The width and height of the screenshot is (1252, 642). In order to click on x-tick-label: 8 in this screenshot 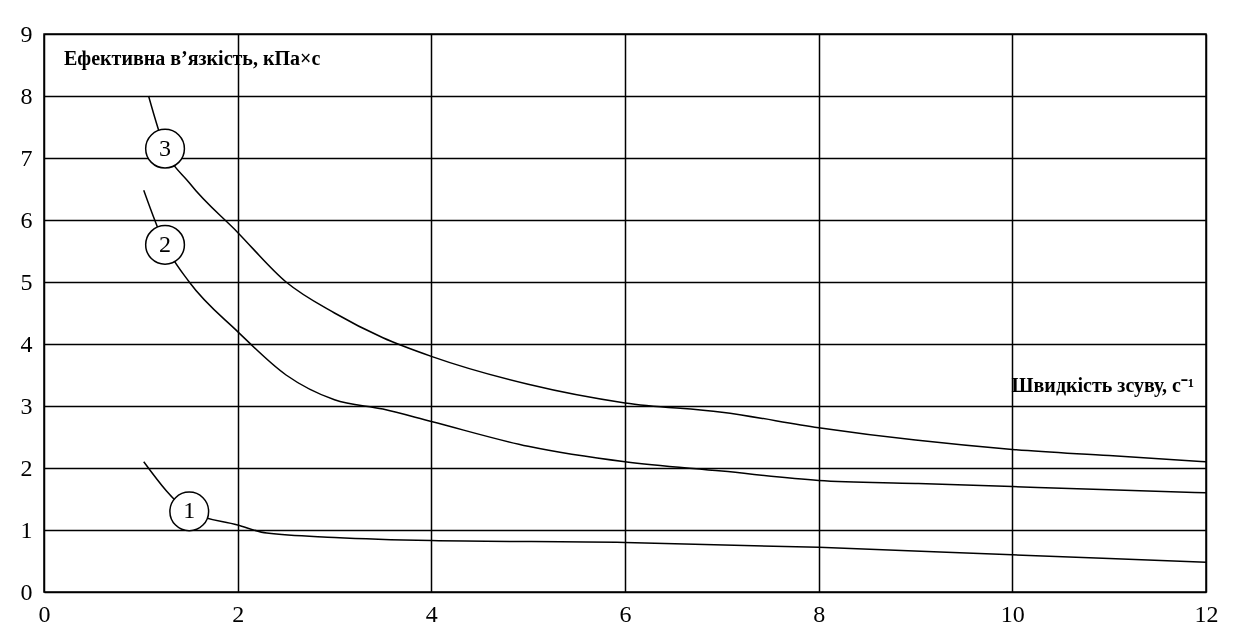, I will do `click(819, 613)`.